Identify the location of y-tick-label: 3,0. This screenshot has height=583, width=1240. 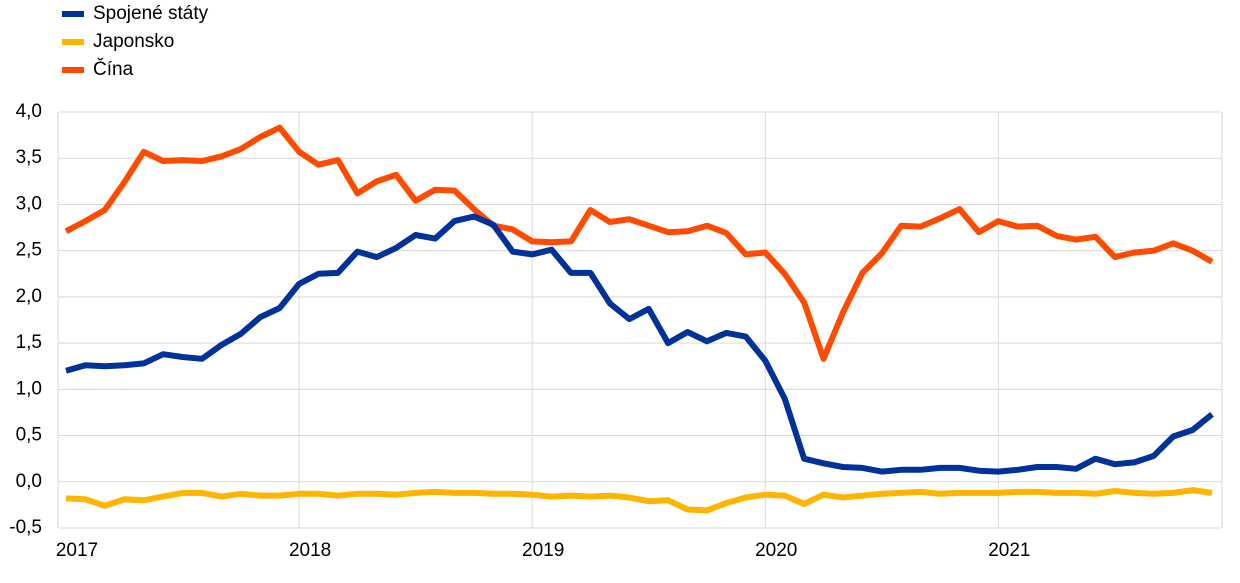
(29, 203).